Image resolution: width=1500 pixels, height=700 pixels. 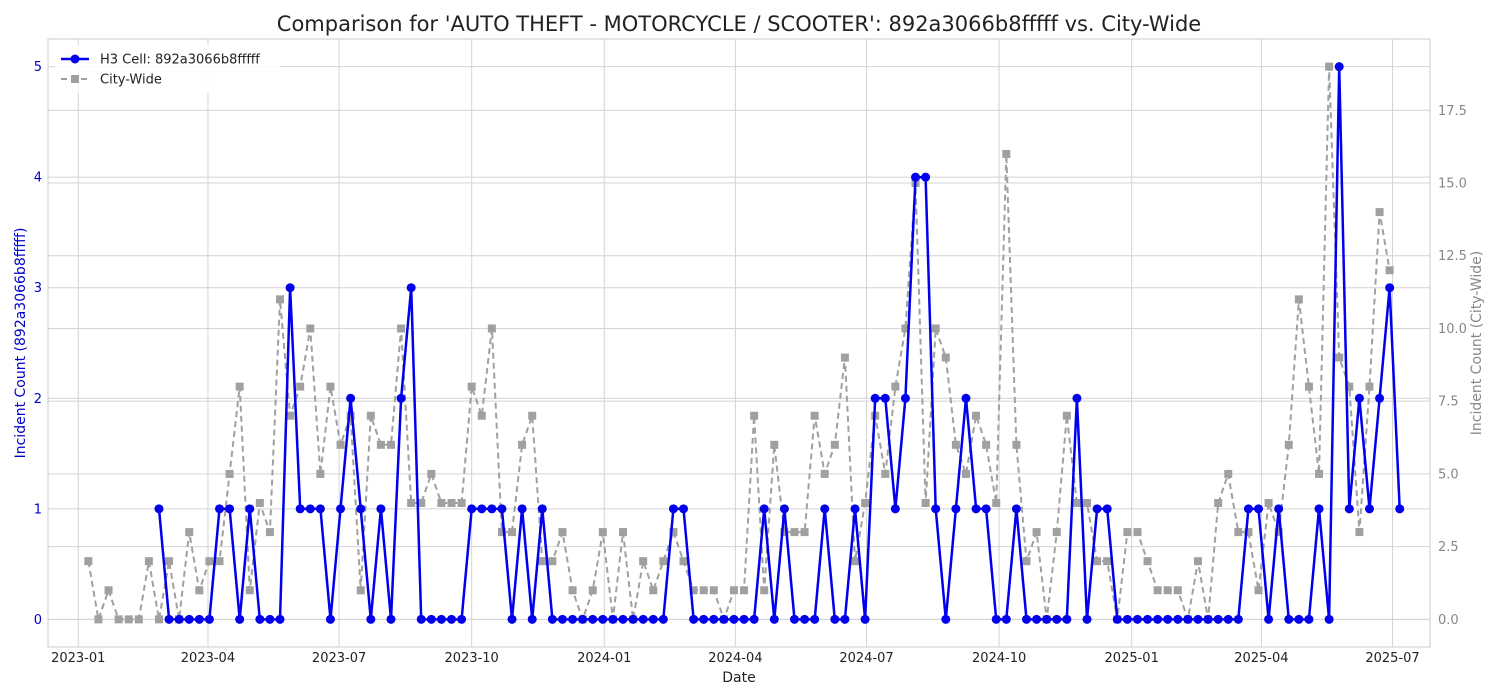 What do you see at coordinates (1448, 620) in the screenshot?
I see `right-y-tick-label: 0.0` at bounding box center [1448, 620].